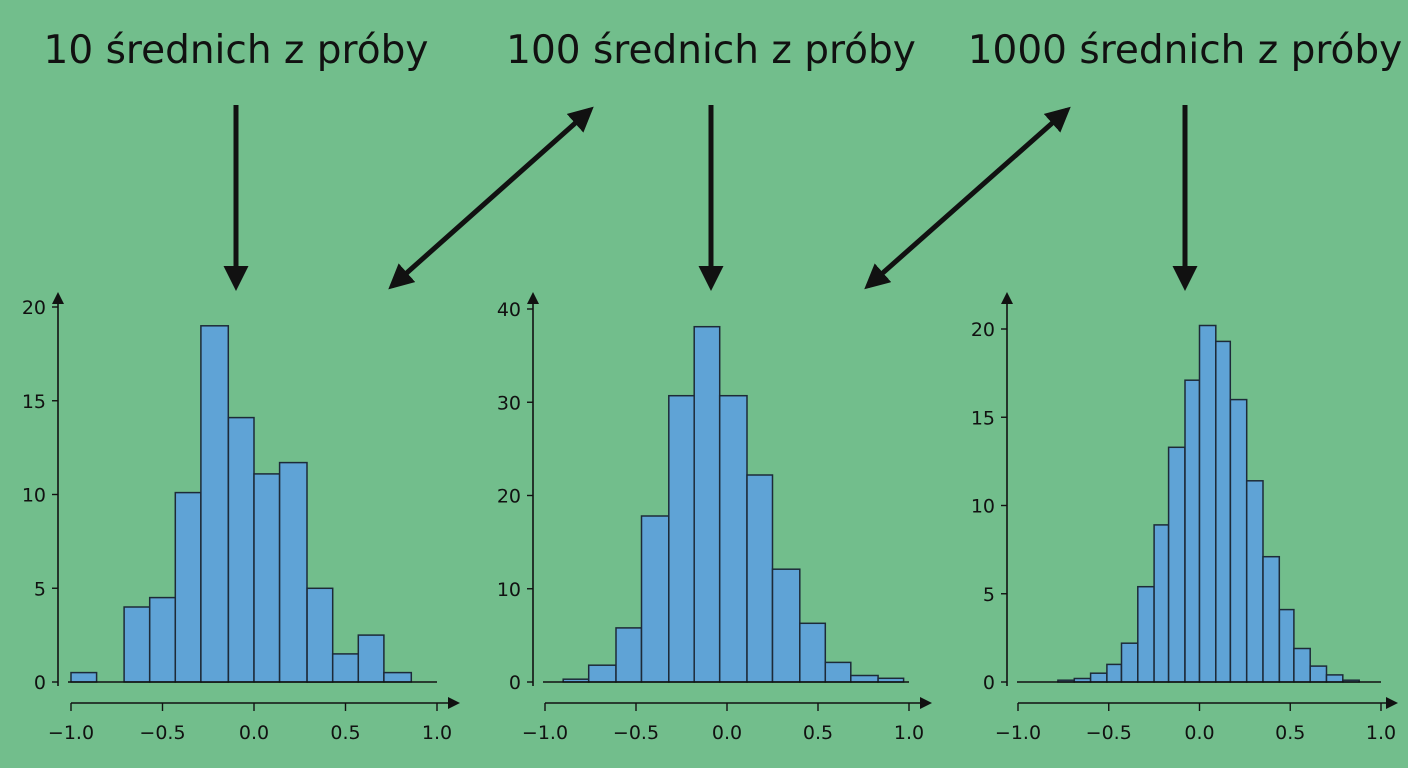 The height and width of the screenshot is (768, 1408). Describe the element at coordinates (1185, 50) in the screenshot. I see `title-1000-means: 1000 średnich z próby` at that location.